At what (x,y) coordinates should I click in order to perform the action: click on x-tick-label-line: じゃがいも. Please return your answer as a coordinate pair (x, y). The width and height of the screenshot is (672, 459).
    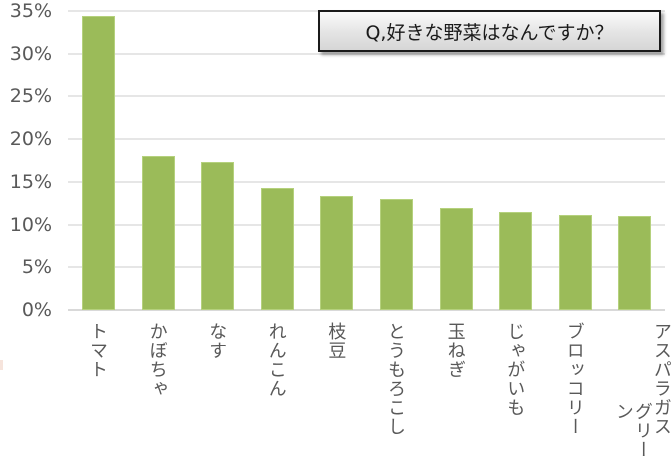
    Looking at the image, I should click on (515, 369).